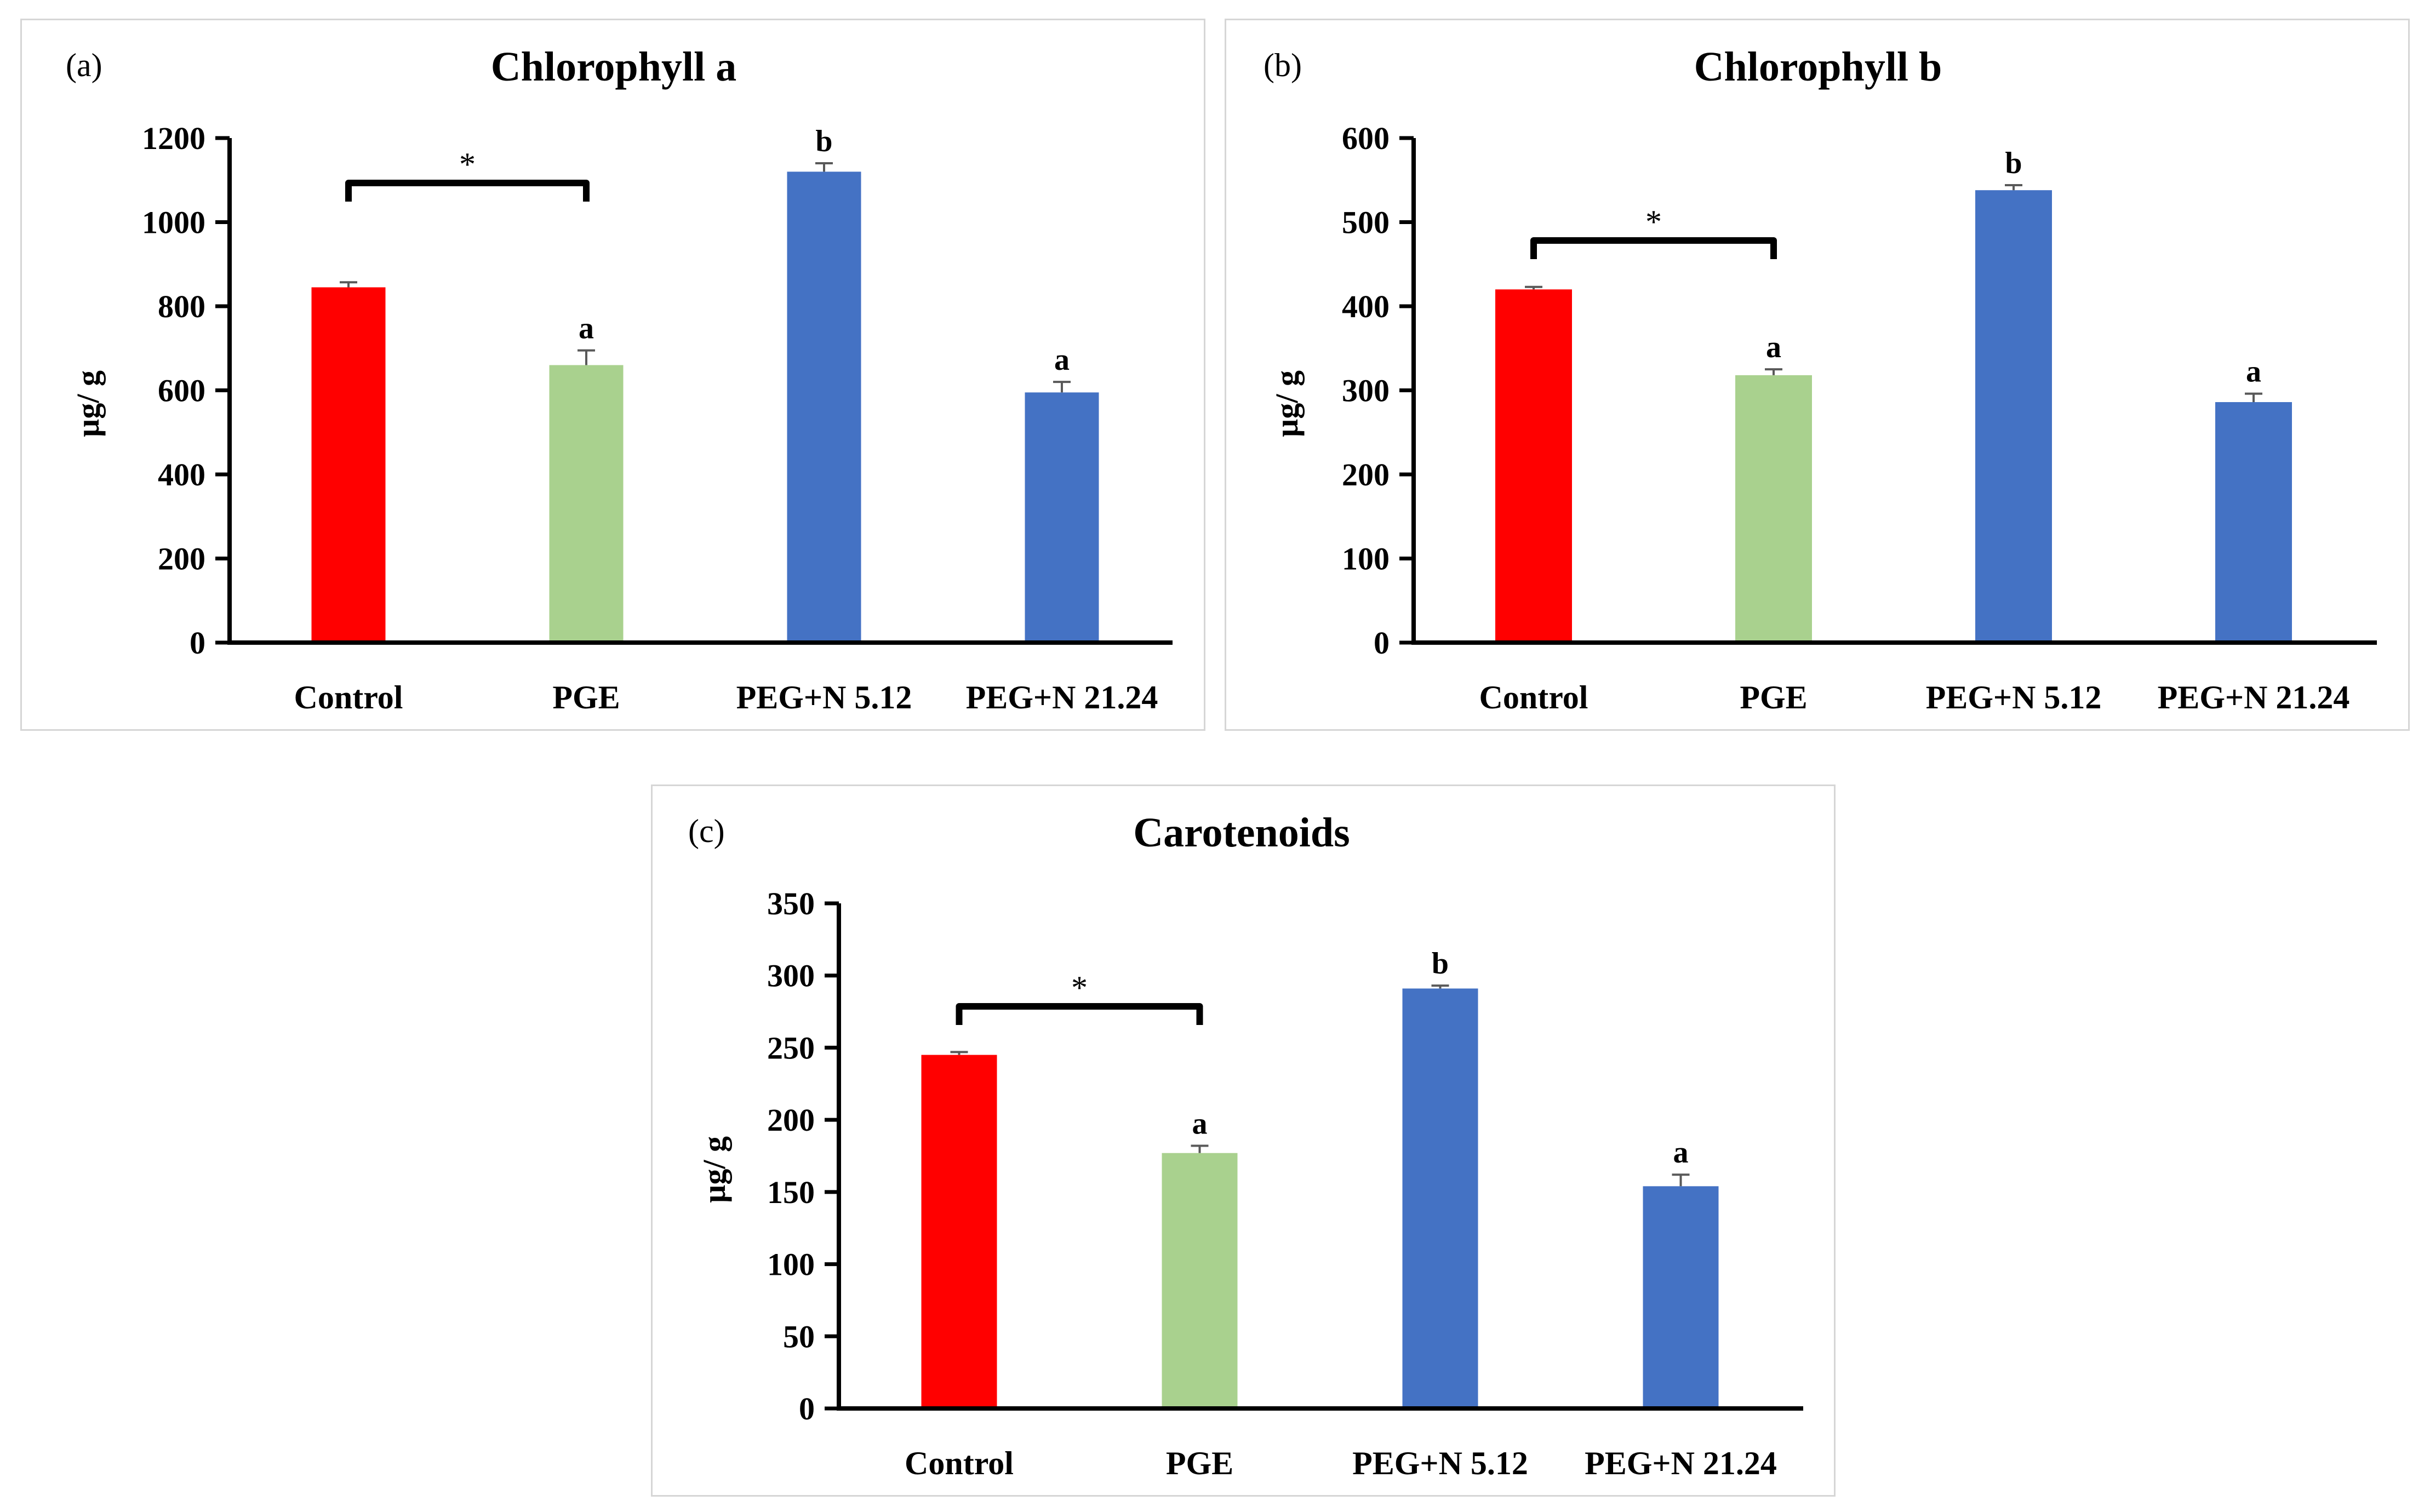 The height and width of the screenshot is (1512, 2424). Describe the element at coordinates (173, 138) in the screenshot. I see `y-tick-label: 1200` at that location.